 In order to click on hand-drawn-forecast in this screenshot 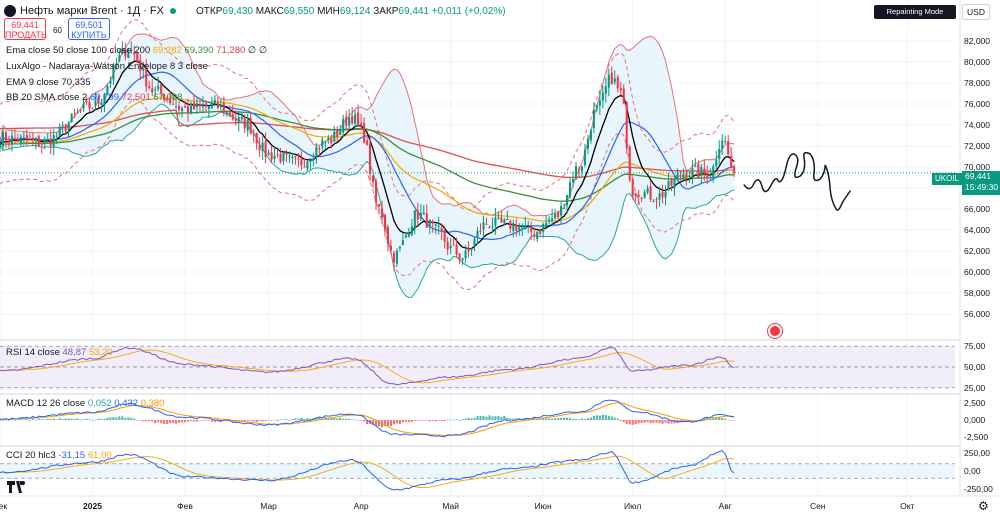, I will do `click(797, 181)`.